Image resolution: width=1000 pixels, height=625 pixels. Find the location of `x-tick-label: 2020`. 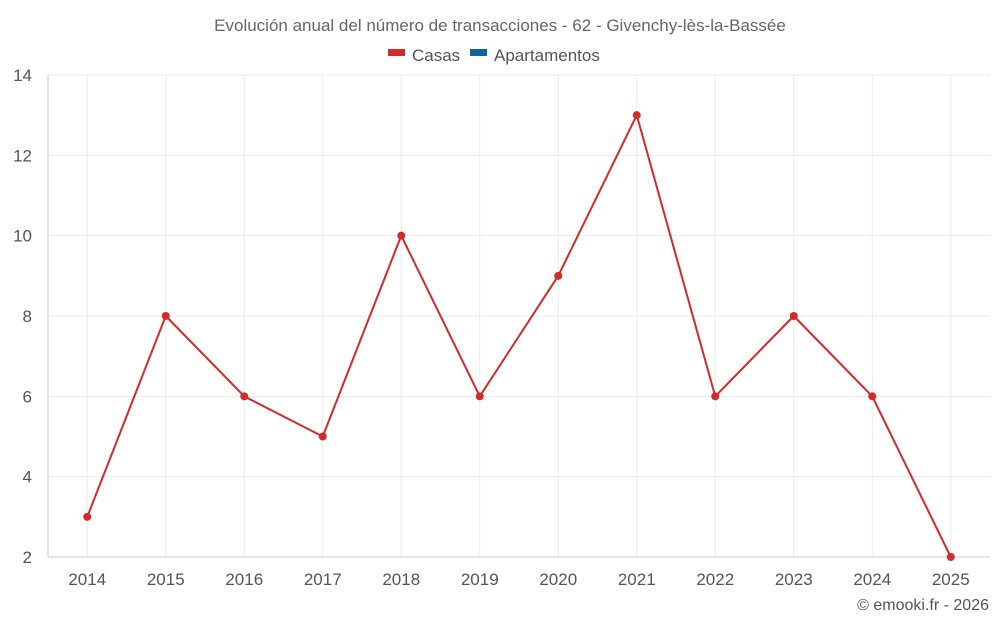

x-tick-label: 2020 is located at coordinates (558, 579).